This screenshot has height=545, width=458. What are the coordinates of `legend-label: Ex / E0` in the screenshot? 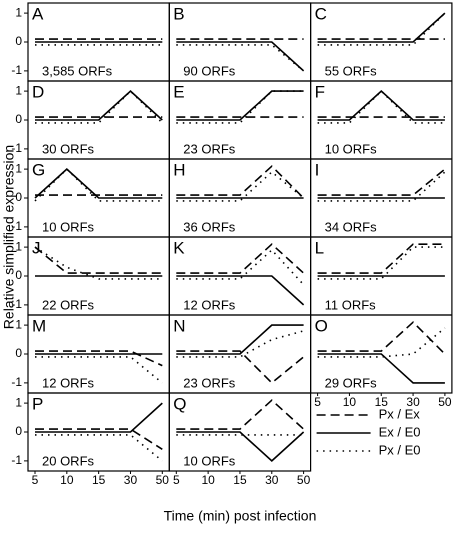 It's located at (400, 431).